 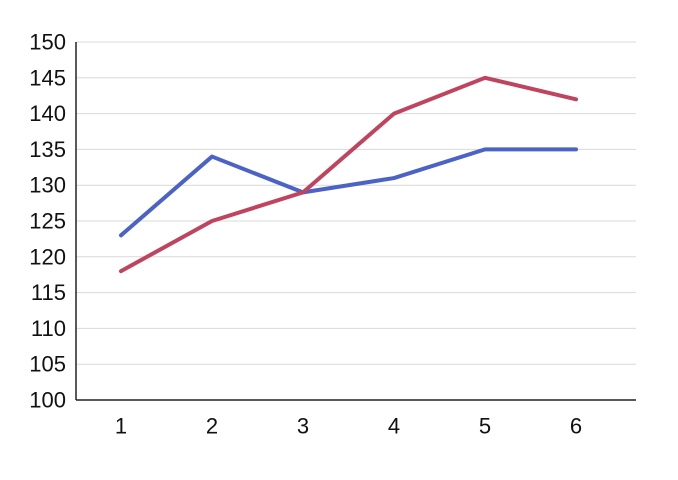 I want to click on y-tick-label: 125, so click(x=47, y=221).